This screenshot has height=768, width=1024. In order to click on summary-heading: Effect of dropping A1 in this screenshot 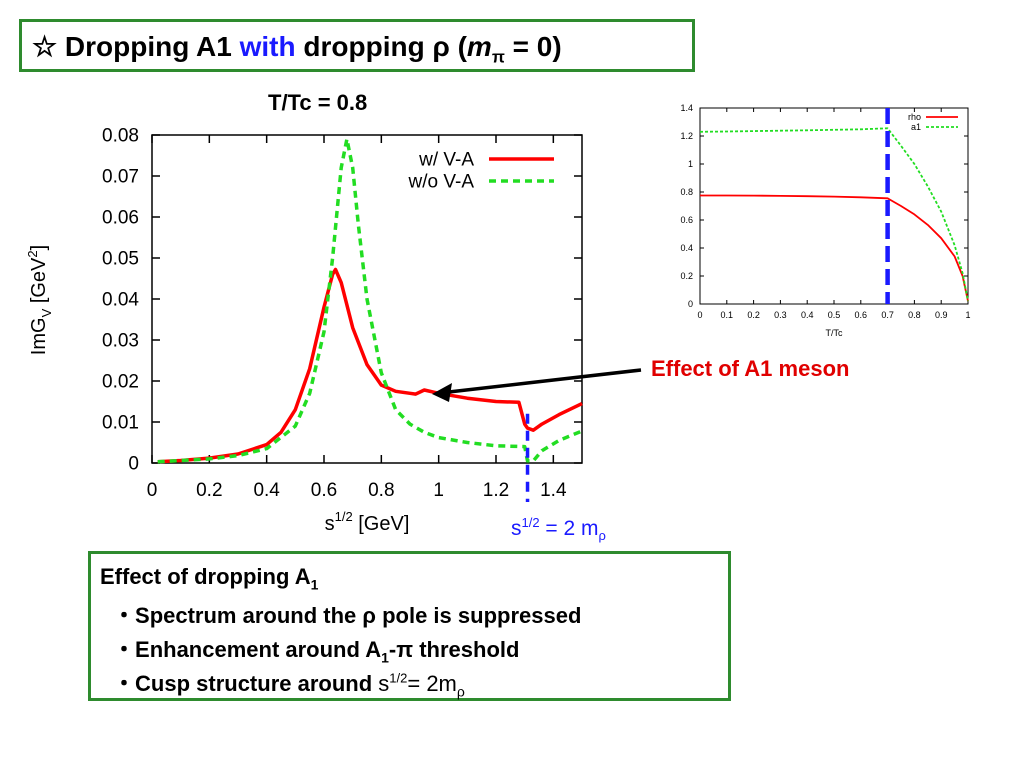, I will do `click(209, 578)`.